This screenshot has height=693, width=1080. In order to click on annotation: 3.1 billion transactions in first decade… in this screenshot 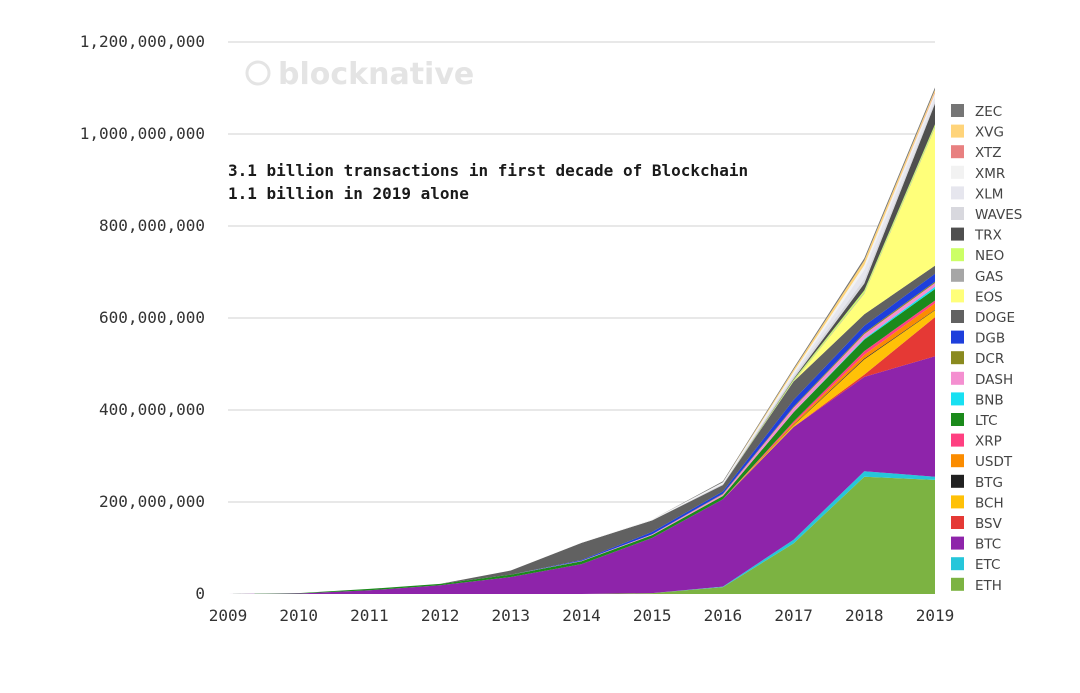, I will do `click(488, 182)`.